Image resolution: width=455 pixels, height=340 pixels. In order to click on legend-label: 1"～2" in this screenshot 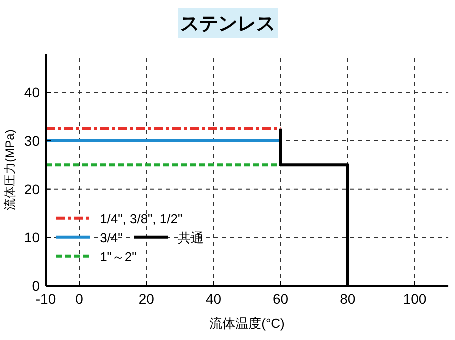, I will do `click(119, 256)`.